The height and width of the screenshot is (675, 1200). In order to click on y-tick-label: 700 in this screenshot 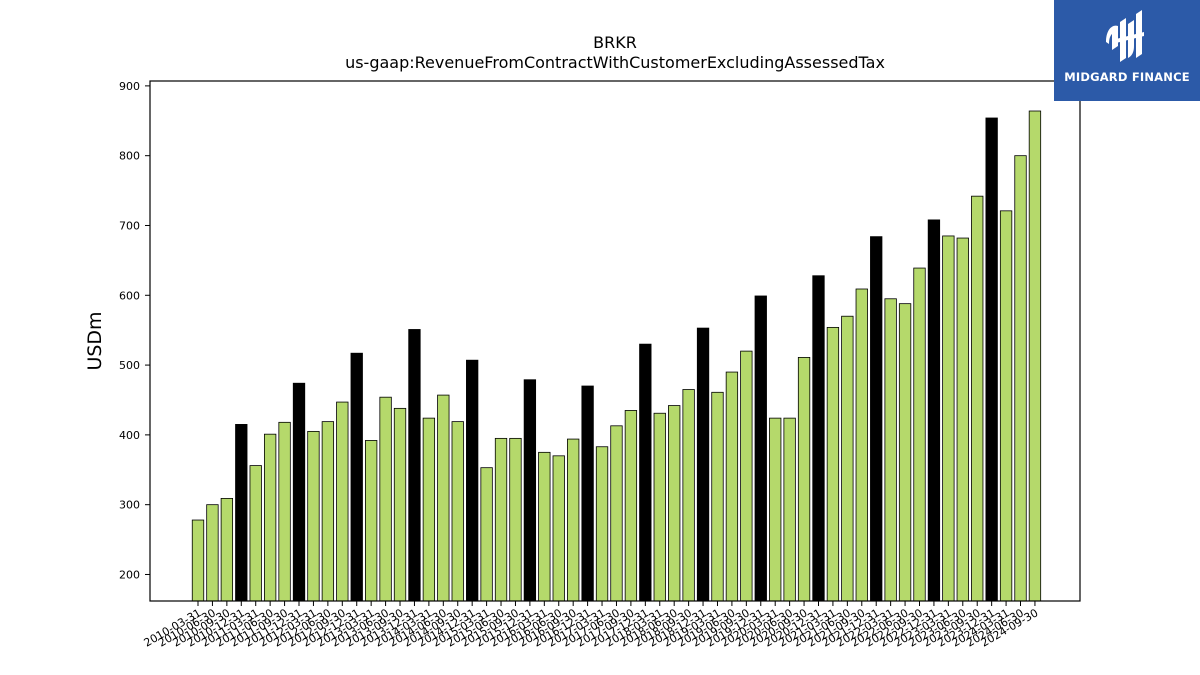, I will do `click(129, 225)`.